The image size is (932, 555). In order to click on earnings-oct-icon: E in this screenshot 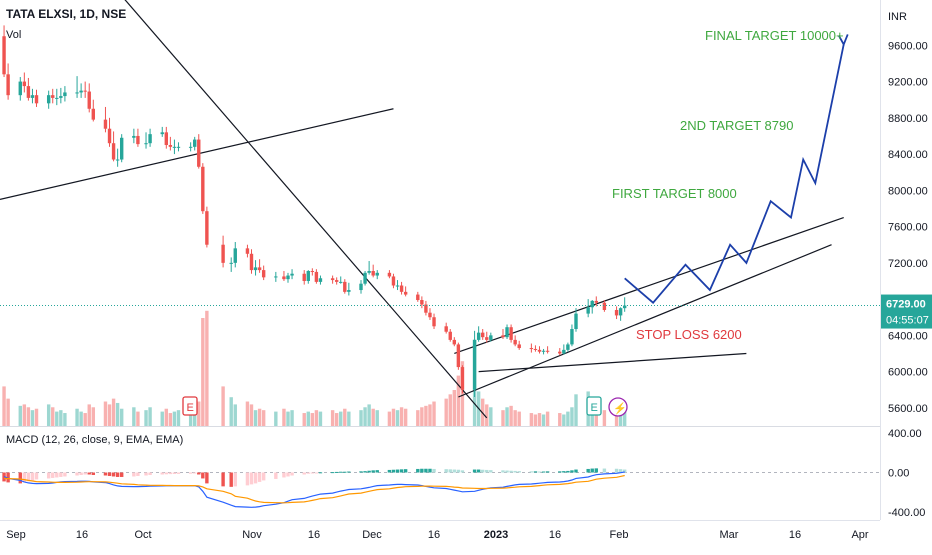, I will do `click(190, 408)`.